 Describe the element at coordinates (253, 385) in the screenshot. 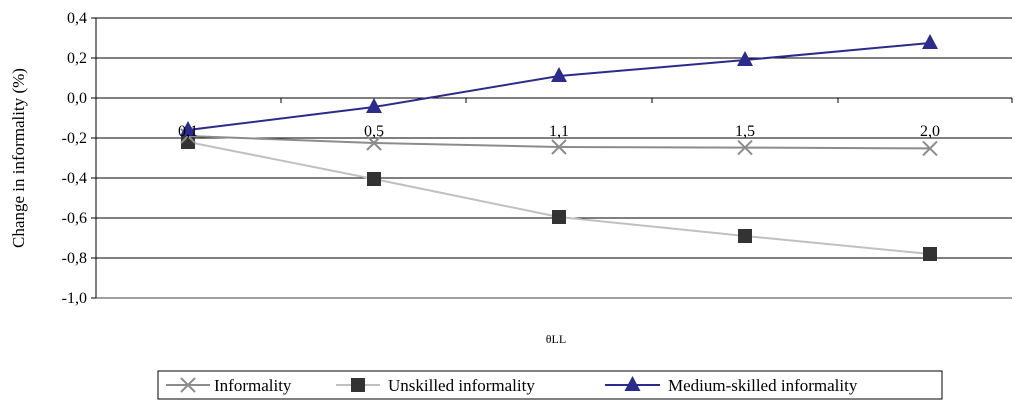

I see `legend-label: Informality` at that location.